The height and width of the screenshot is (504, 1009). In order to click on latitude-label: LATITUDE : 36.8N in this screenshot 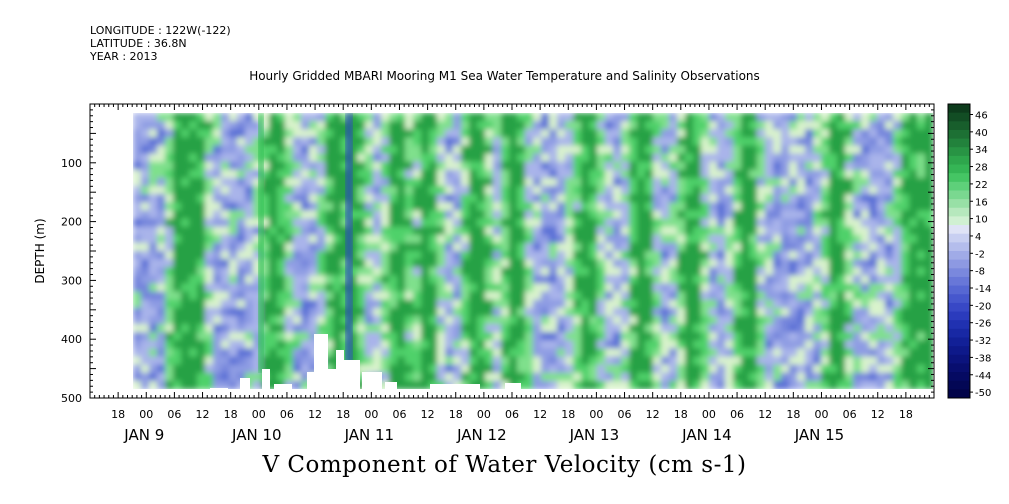, I will do `click(138, 43)`.